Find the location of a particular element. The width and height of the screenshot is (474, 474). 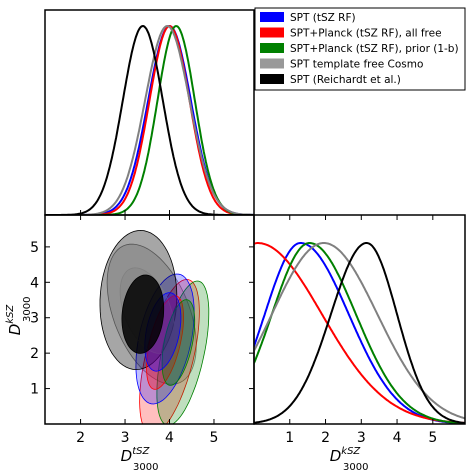

ksz-y-tick-label: 2 is located at coordinates (34, 354).